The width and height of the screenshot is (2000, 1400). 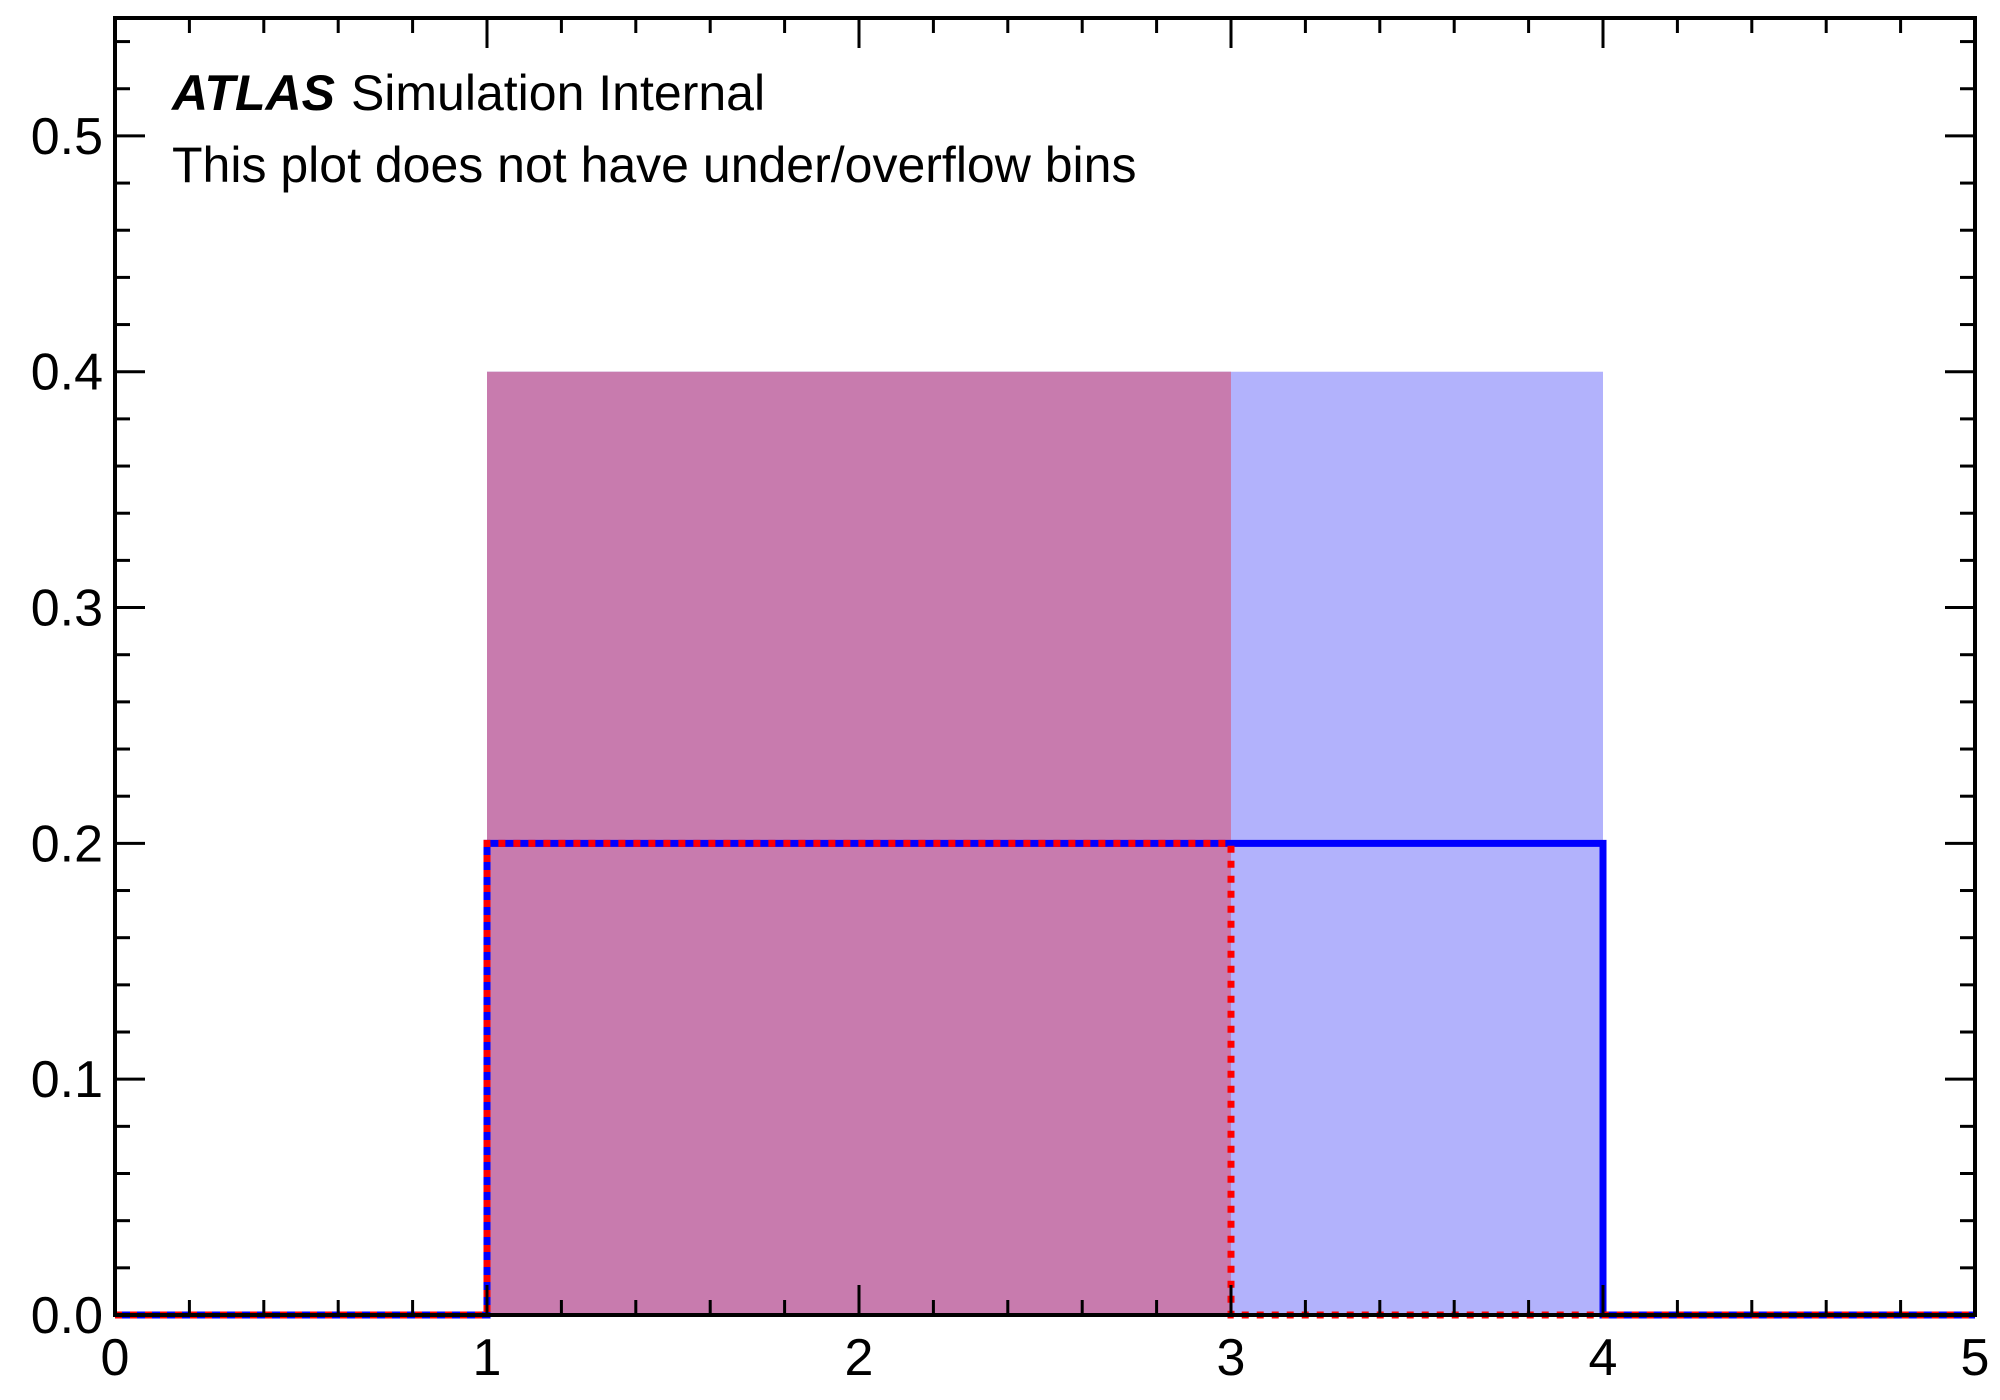 I want to click on x-tick-label: 4, so click(x=1603, y=1358).